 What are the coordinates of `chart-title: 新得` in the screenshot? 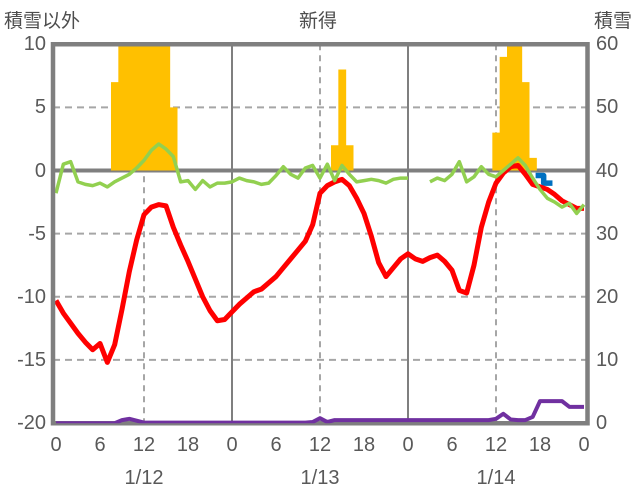 It's located at (317, 21).